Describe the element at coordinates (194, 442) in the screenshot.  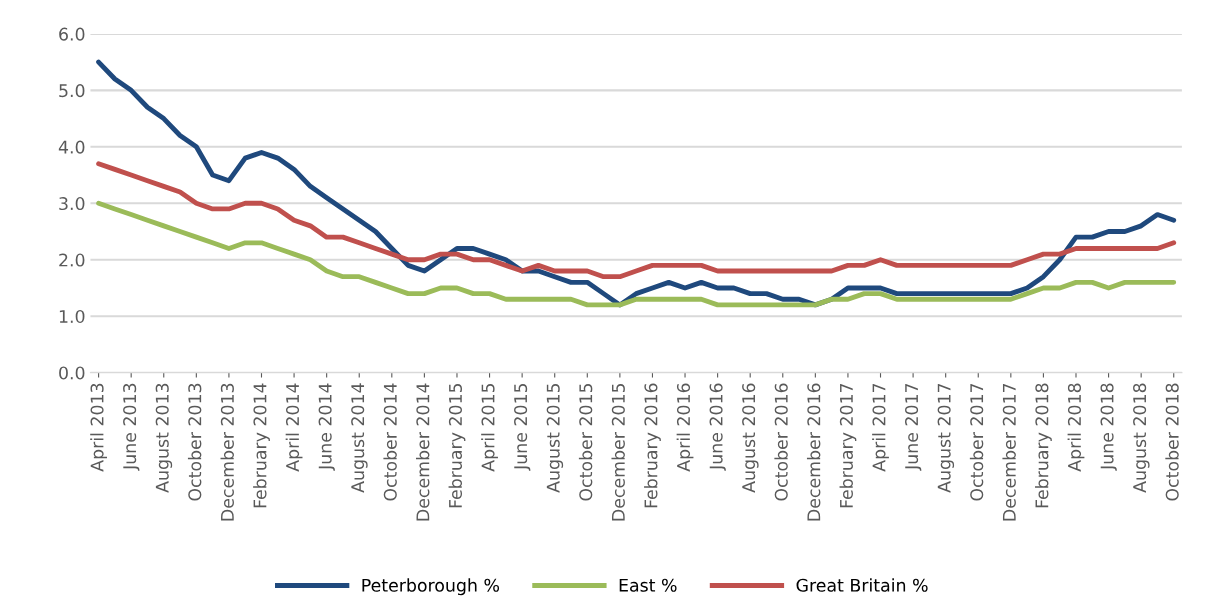
I see `x-tick-label: October 2013` at that location.